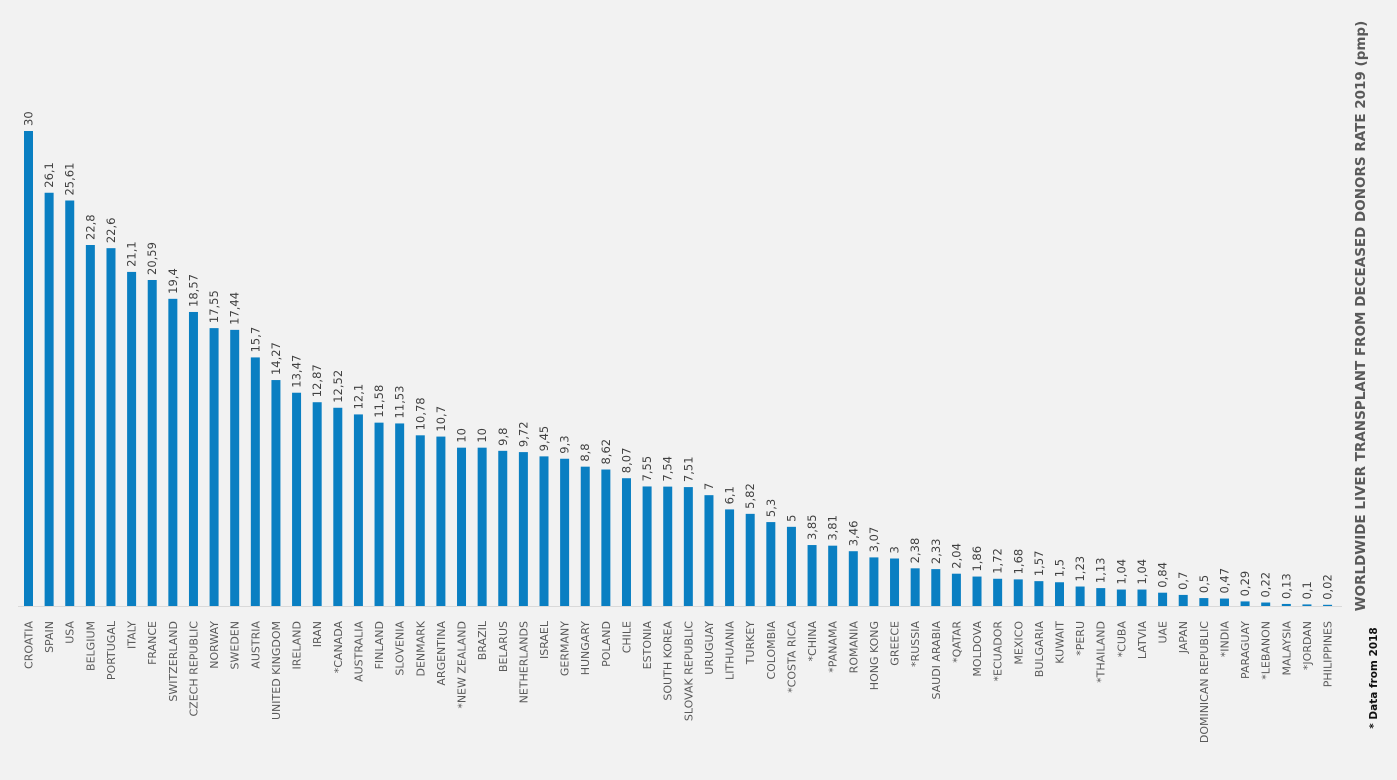 Image resolution: width=1397 pixels, height=780 pixels. What do you see at coordinates (358, 397) in the screenshot?
I see `data-label: 12,1` at bounding box center [358, 397].